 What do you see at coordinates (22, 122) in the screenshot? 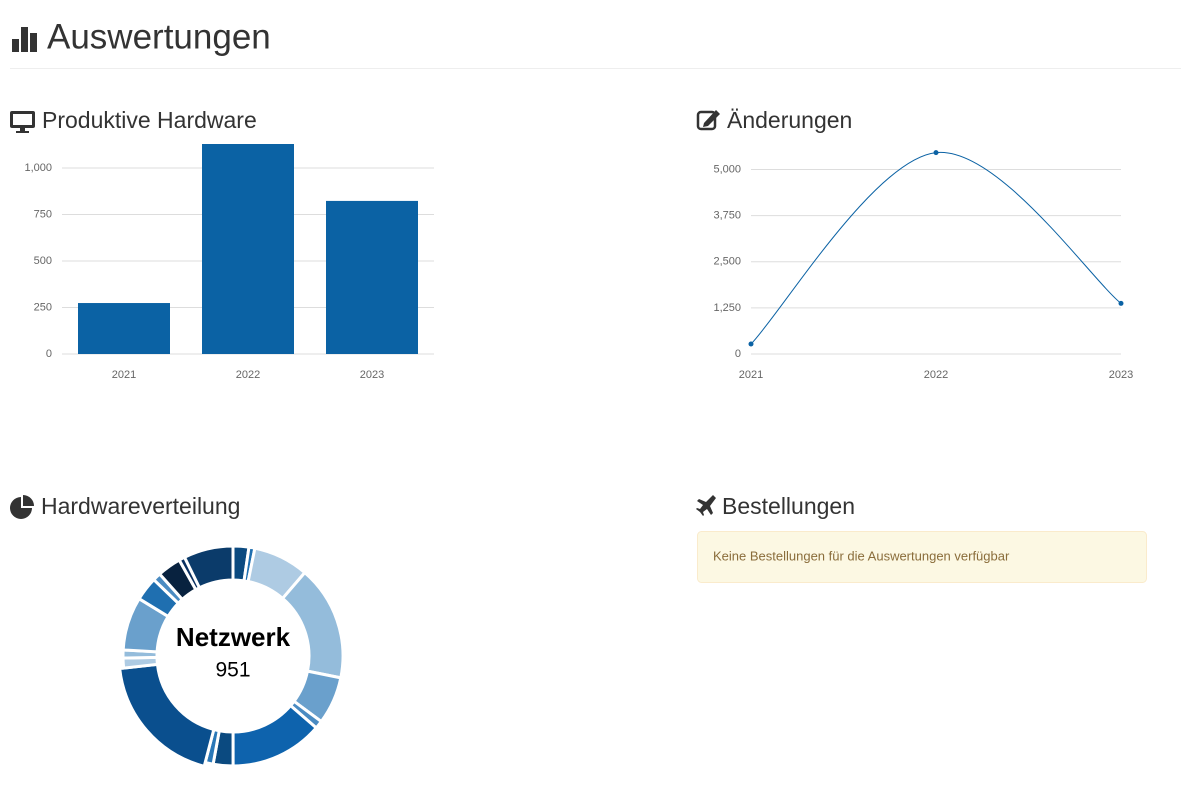
I see `monitor-icon` at bounding box center [22, 122].